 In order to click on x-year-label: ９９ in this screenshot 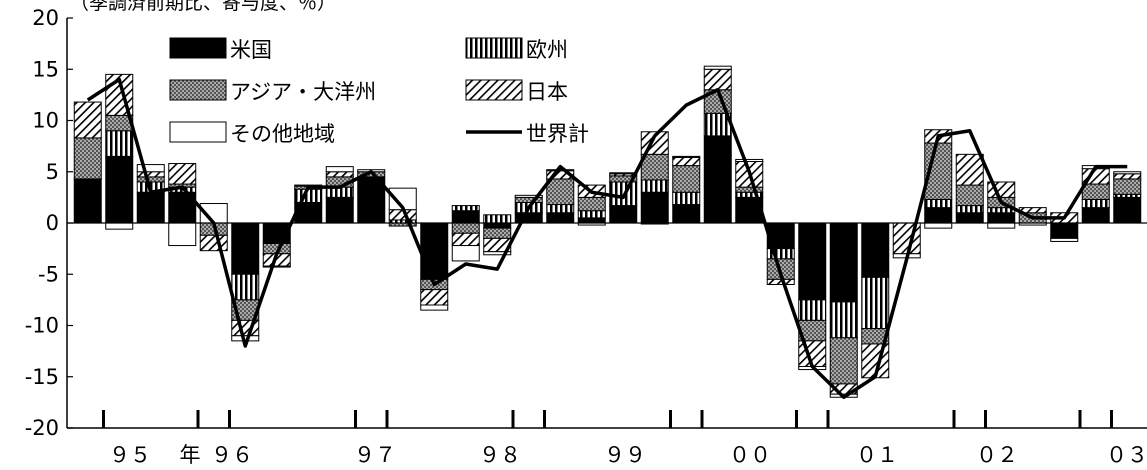, I will do `click(625, 455)`.